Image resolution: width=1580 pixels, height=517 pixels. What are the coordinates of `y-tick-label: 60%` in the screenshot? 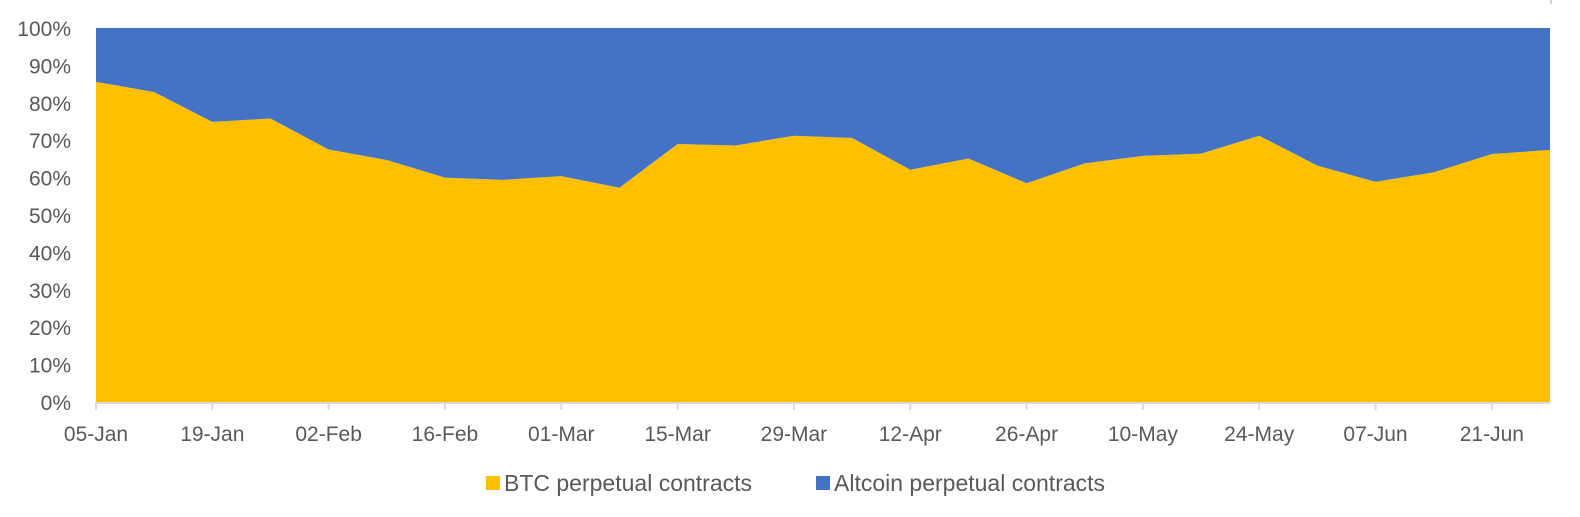 It's located at (50, 179).